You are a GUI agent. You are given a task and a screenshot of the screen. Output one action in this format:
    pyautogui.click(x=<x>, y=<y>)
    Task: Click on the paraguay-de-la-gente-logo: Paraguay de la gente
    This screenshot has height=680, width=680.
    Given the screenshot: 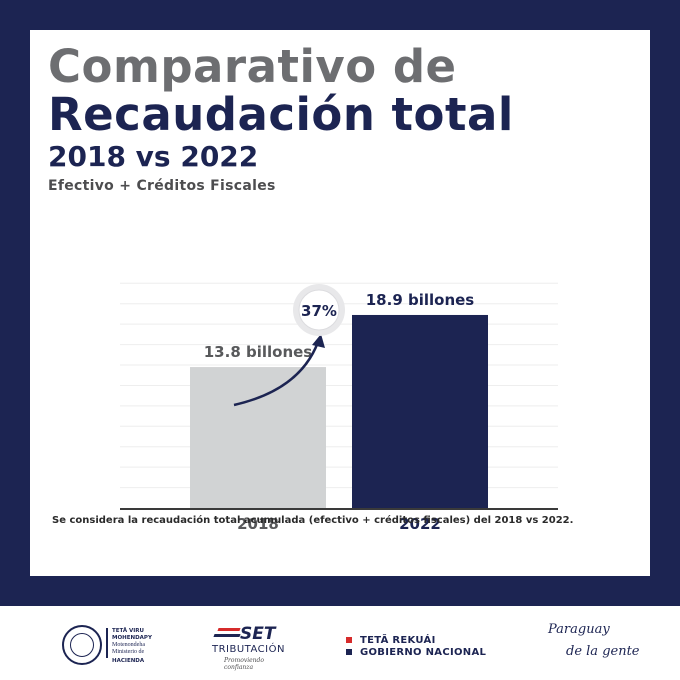 What is the action you would take?
    pyautogui.click(x=595, y=644)
    